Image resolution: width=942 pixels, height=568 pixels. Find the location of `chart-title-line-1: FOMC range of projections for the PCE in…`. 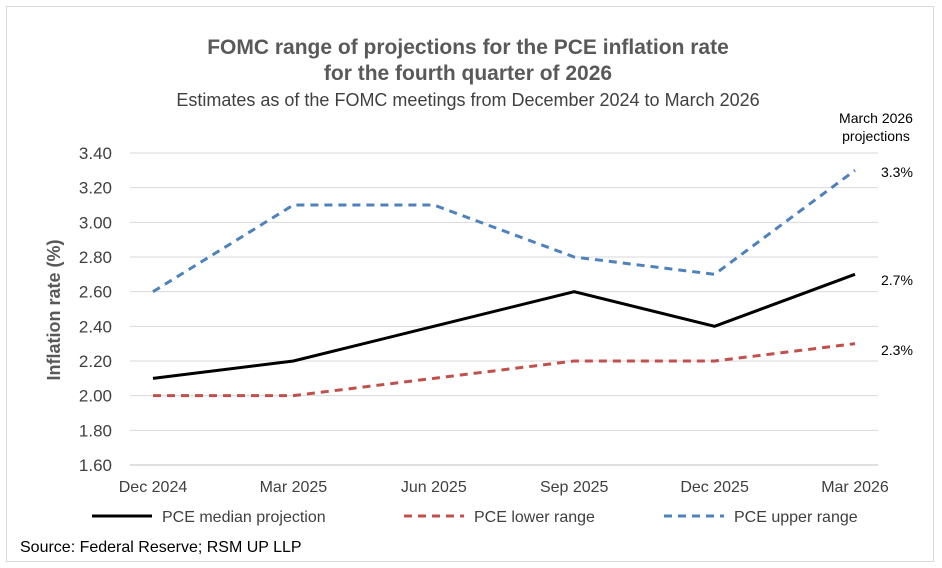

chart-title-line-1: FOMC range of projections for the PCE in… is located at coordinates (468, 47).